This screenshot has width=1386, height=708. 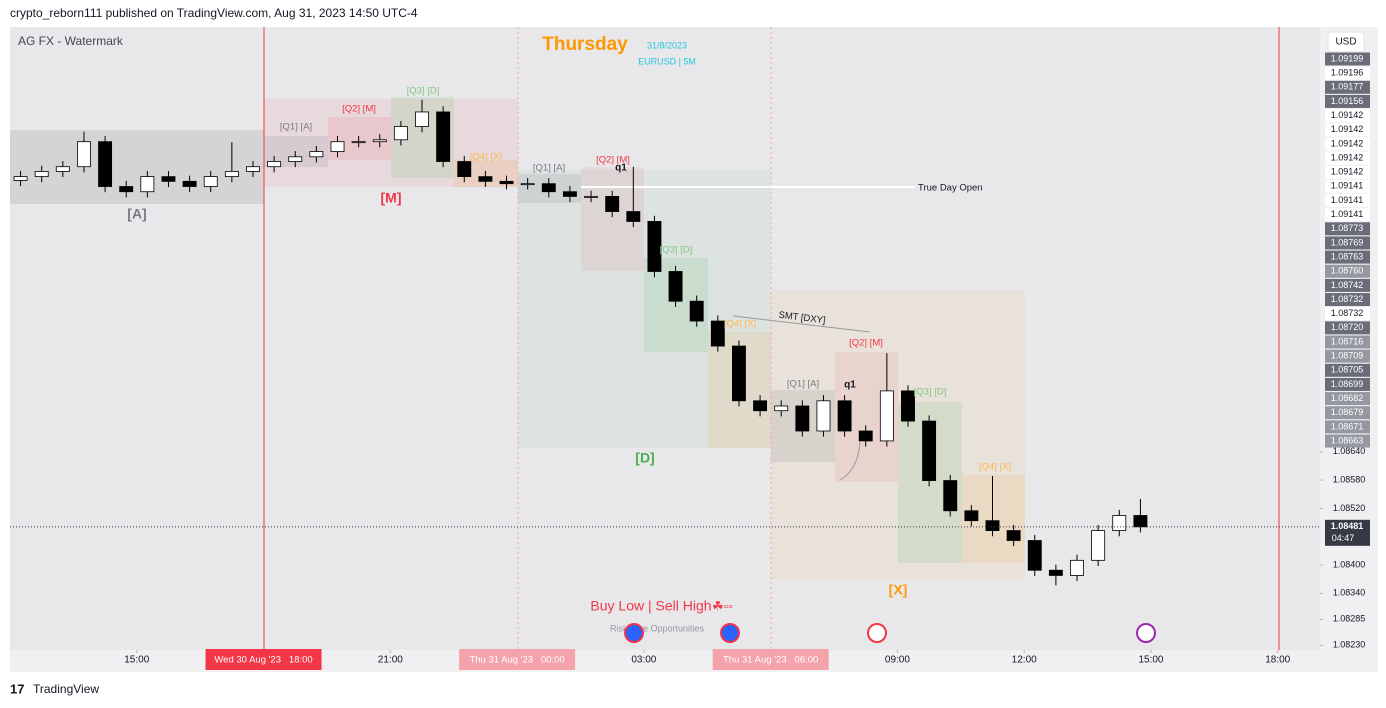 I want to click on price-badge-label: 1.08671, so click(x=1347, y=426).